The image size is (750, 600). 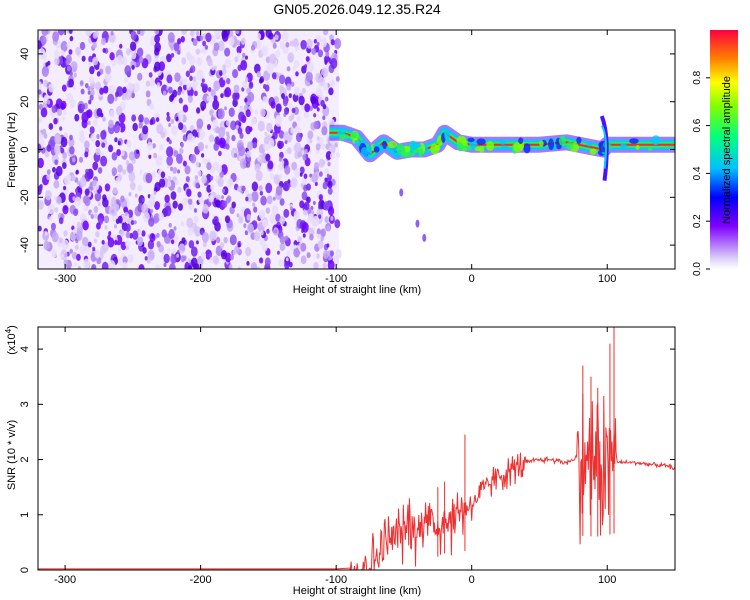 I want to click on snr-y-label: SNR (10 * v/v), so click(x=12, y=455).